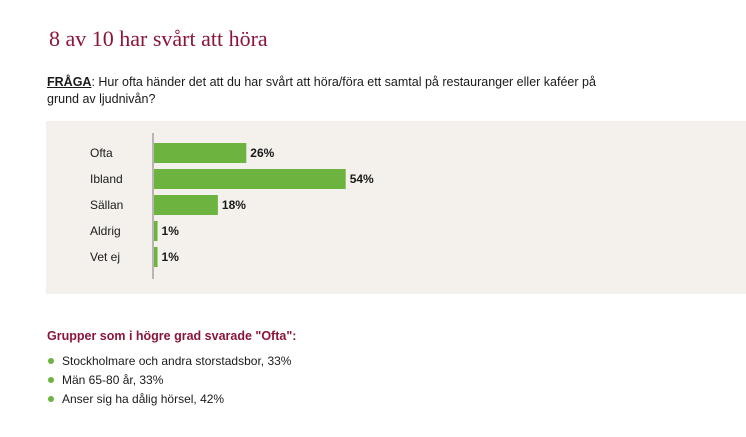 This screenshot has width=746, height=437. What do you see at coordinates (362, 179) in the screenshot?
I see `value-label: 54%` at bounding box center [362, 179].